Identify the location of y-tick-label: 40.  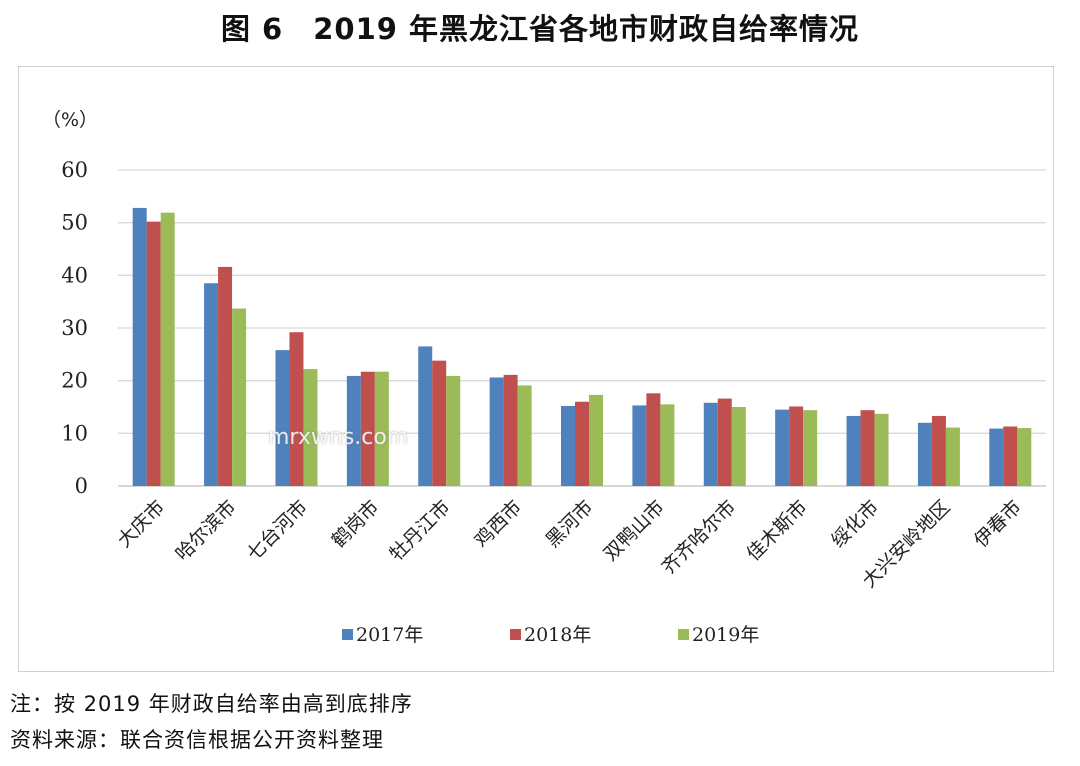
(74, 275).